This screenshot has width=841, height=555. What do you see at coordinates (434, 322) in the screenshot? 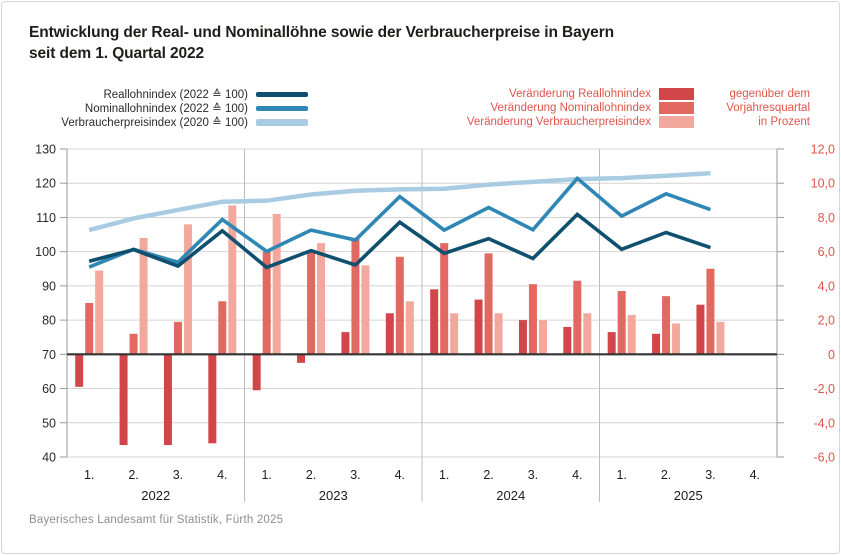
I see `bar-0-q8` at bounding box center [434, 322].